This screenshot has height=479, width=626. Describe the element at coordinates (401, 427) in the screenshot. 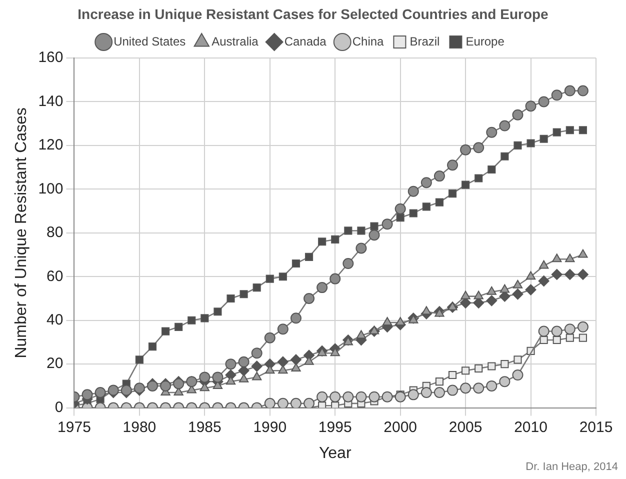

I see `x-tick-label: 2000` at that location.